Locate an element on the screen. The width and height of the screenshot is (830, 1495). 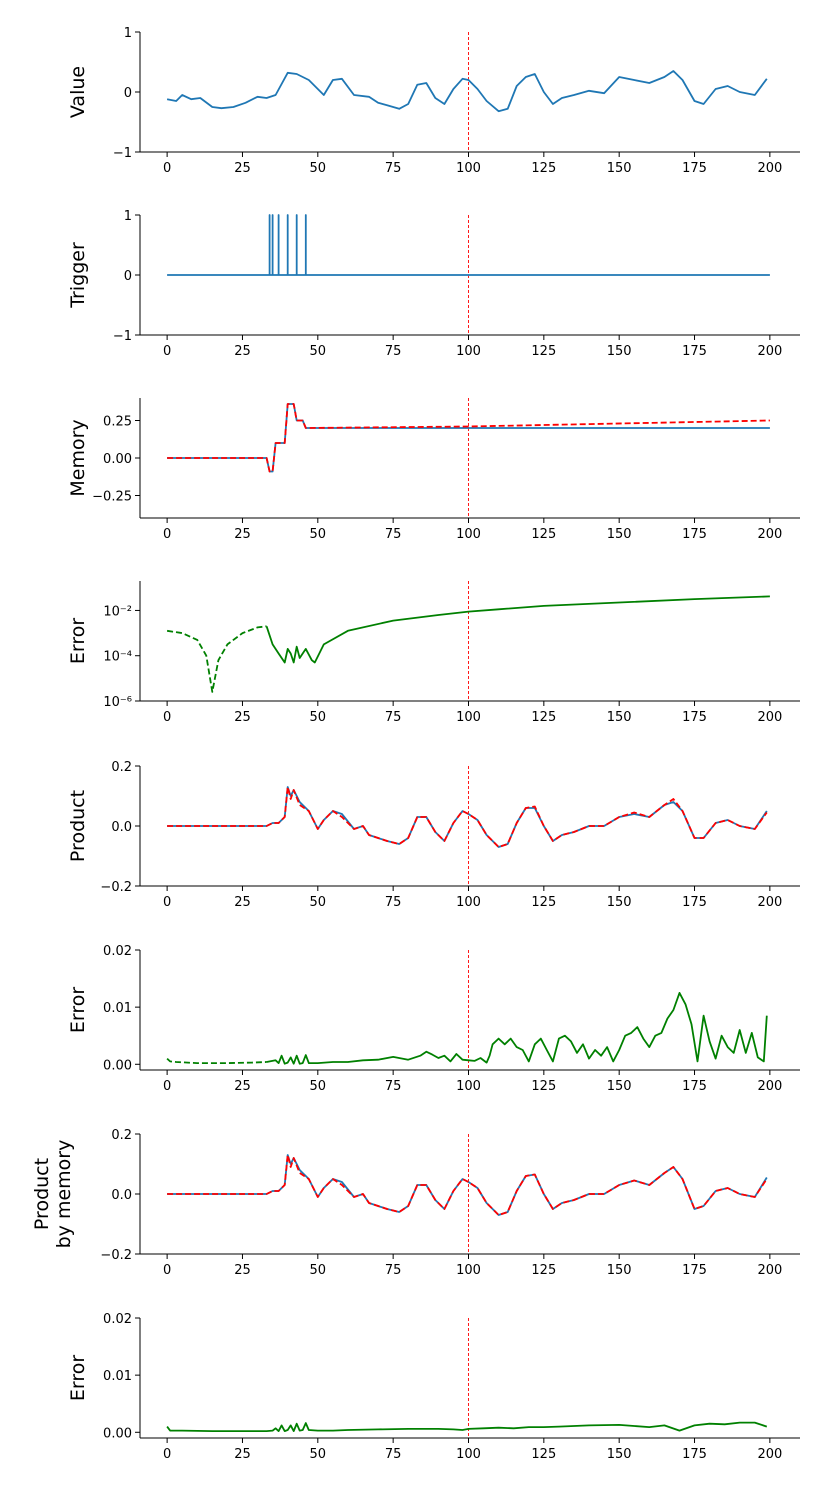
series-line-error is located at coordinates (467, 1426).